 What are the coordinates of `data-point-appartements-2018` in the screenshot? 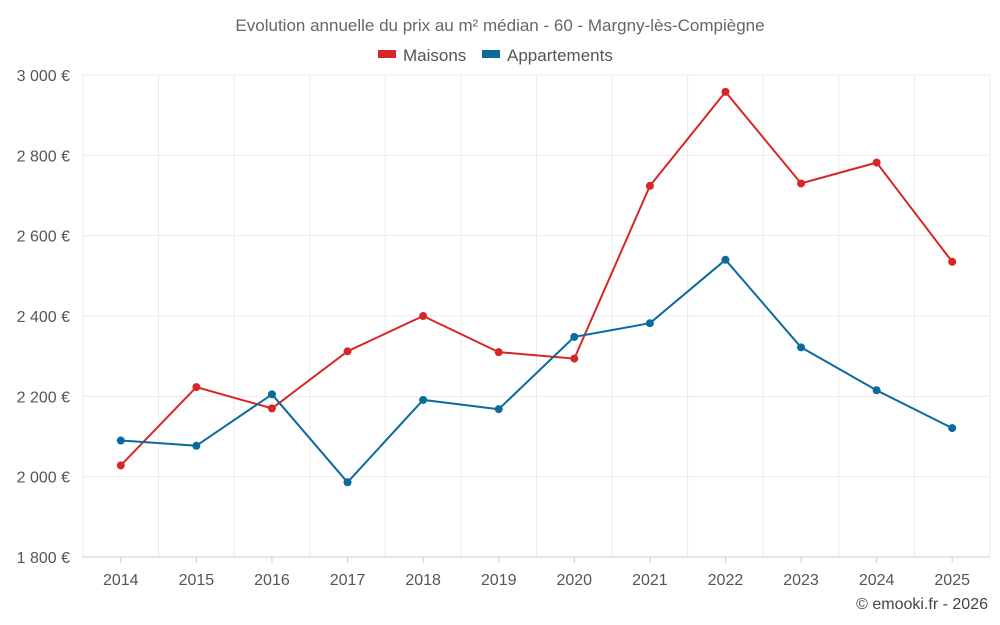 It's located at (423, 399).